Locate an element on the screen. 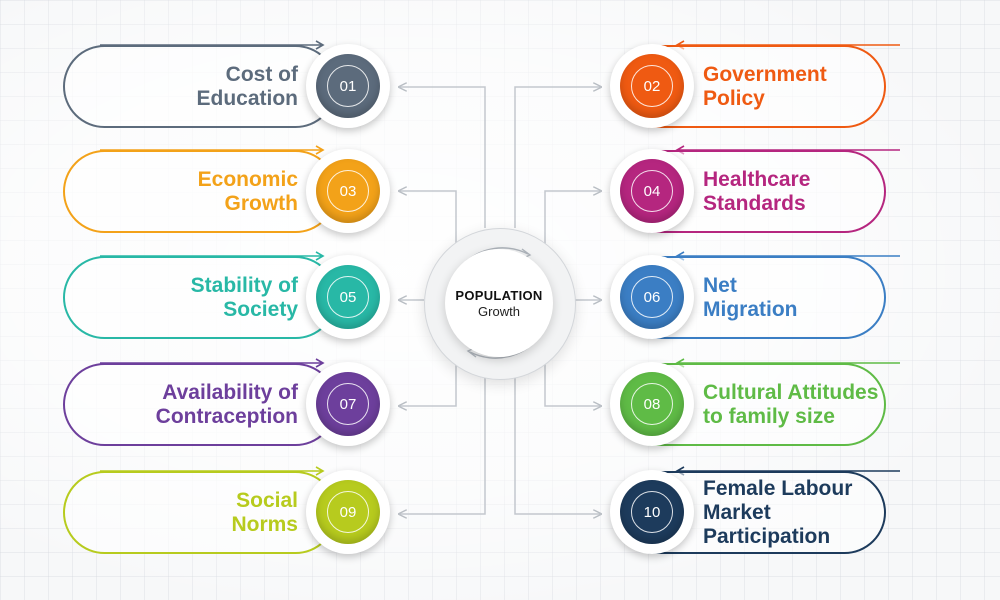 This screenshot has height=600, width=1000. number-badge-fill: 01 is located at coordinates (348, 86).